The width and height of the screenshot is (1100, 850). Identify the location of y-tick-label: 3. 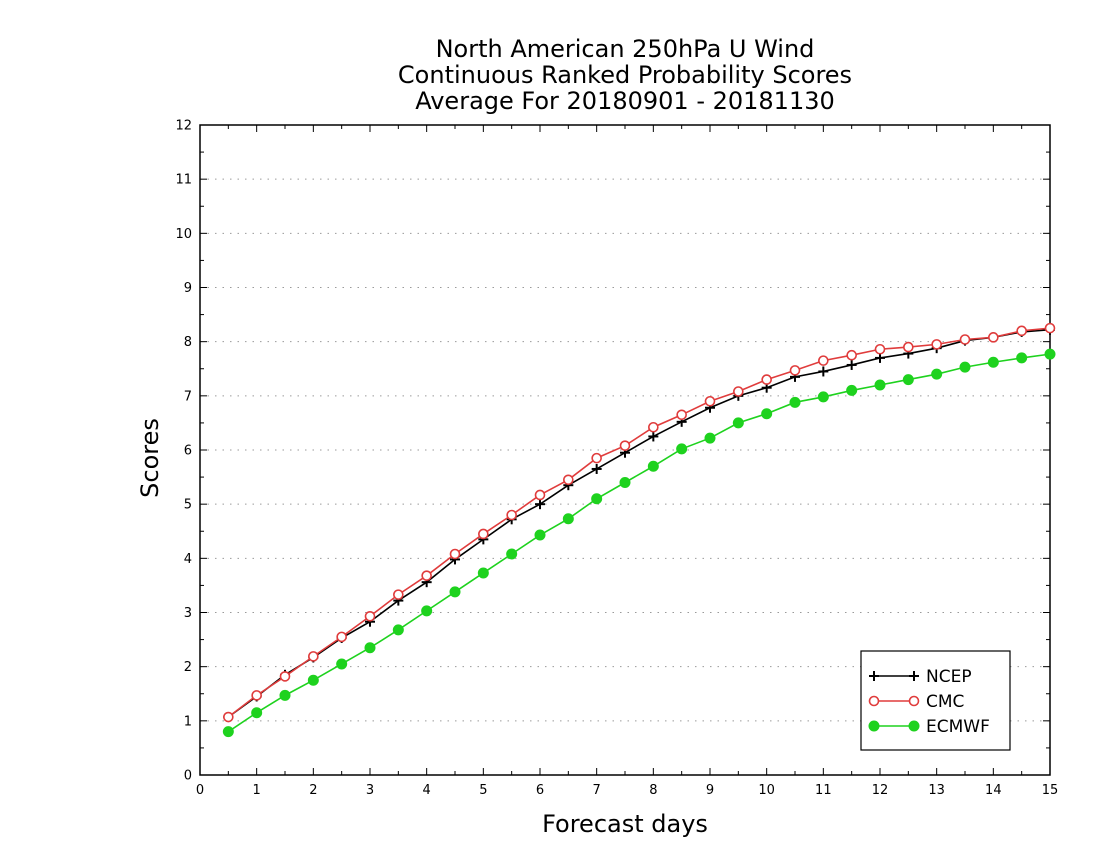
(188, 613).